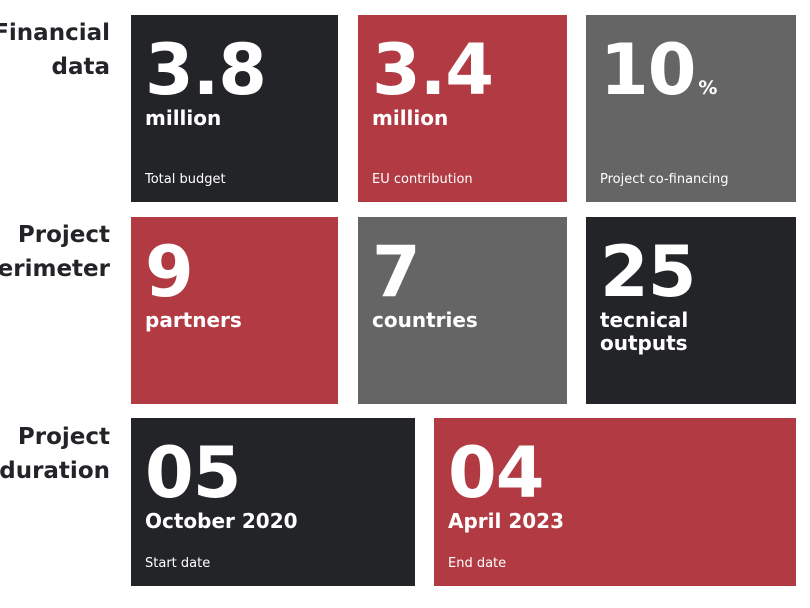 The width and height of the screenshot is (810, 608). Describe the element at coordinates (708, 88) in the screenshot. I see `stat-value-suffix: %` at that location.